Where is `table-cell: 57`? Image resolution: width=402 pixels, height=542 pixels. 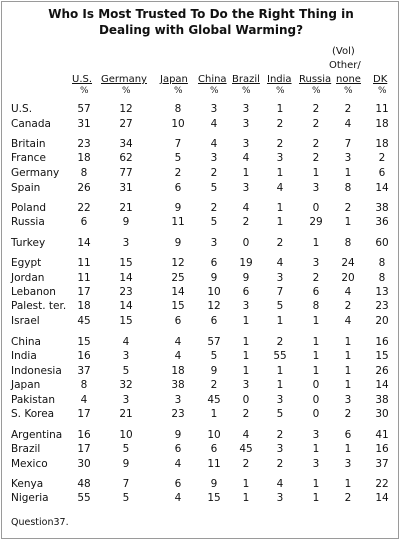
table-cell: 57 is located at coordinates (214, 342).